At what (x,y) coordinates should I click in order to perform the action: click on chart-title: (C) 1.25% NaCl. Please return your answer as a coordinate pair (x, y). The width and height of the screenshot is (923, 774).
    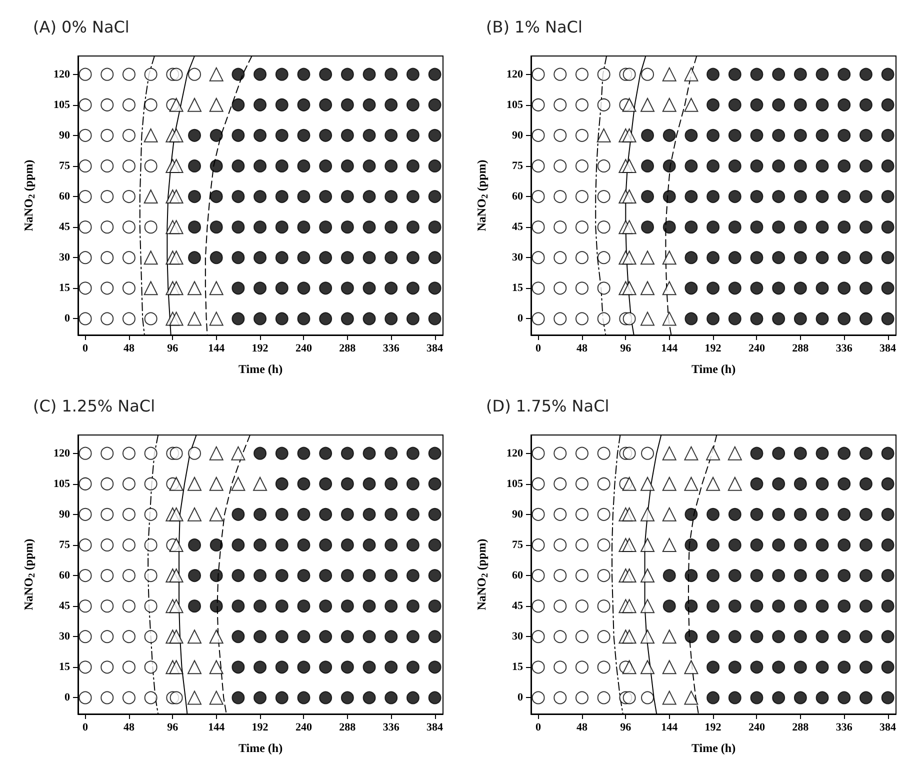
    Looking at the image, I should click on (94, 406).